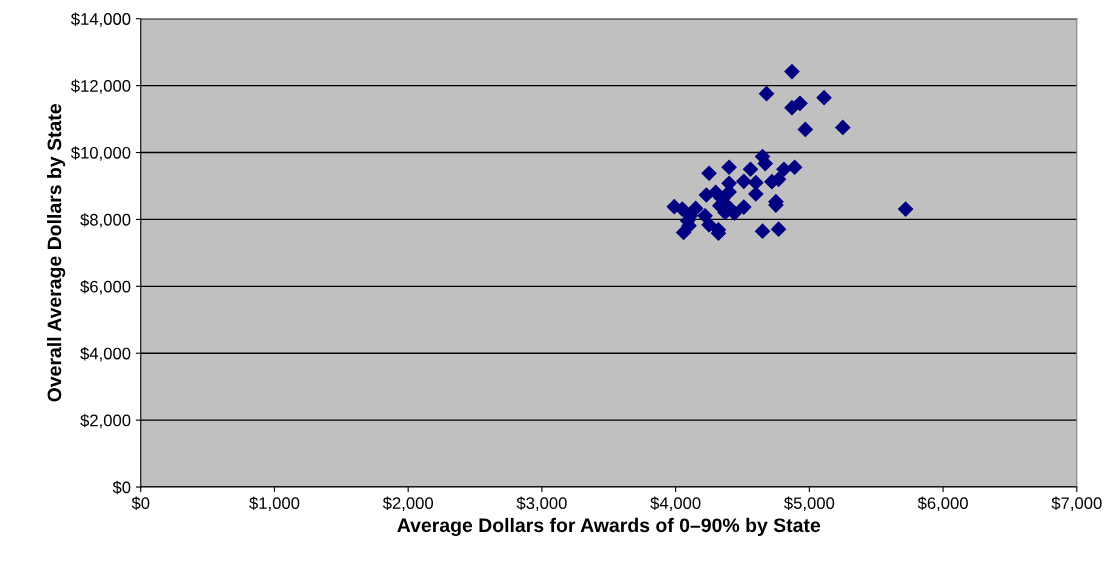 The image size is (1117, 567). What do you see at coordinates (105, 421) in the screenshot?
I see `y-tick-label: $2,000` at bounding box center [105, 421].